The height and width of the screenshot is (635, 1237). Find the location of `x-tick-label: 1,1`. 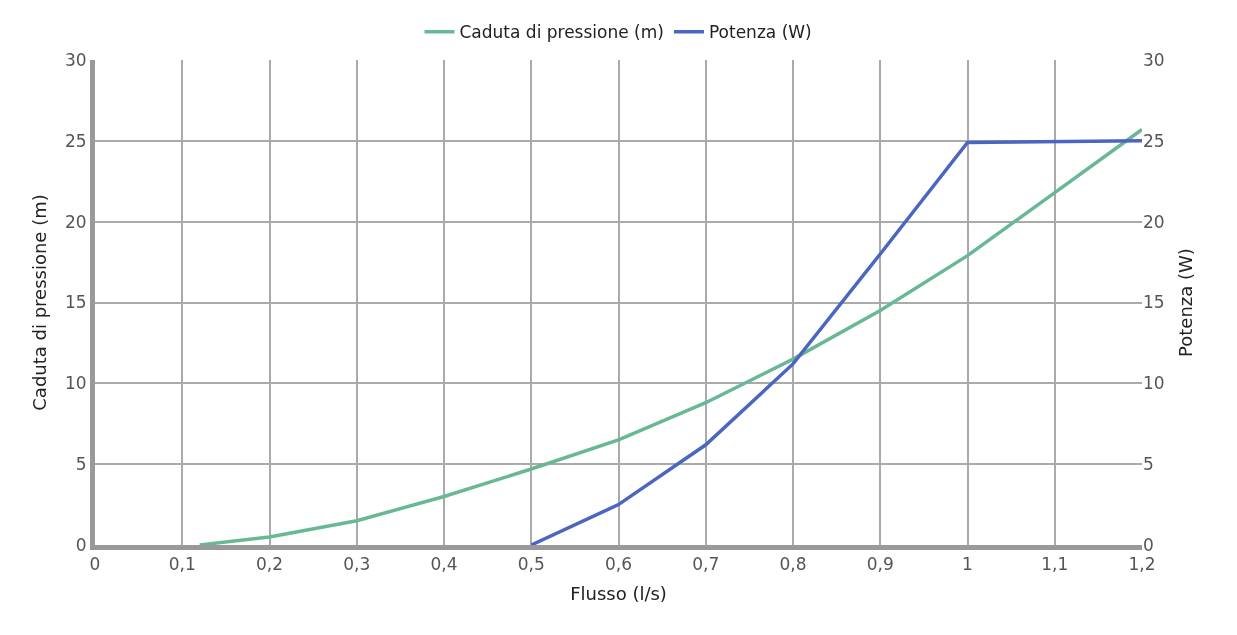

x-tick-label: 1,1 is located at coordinates (1055, 564).